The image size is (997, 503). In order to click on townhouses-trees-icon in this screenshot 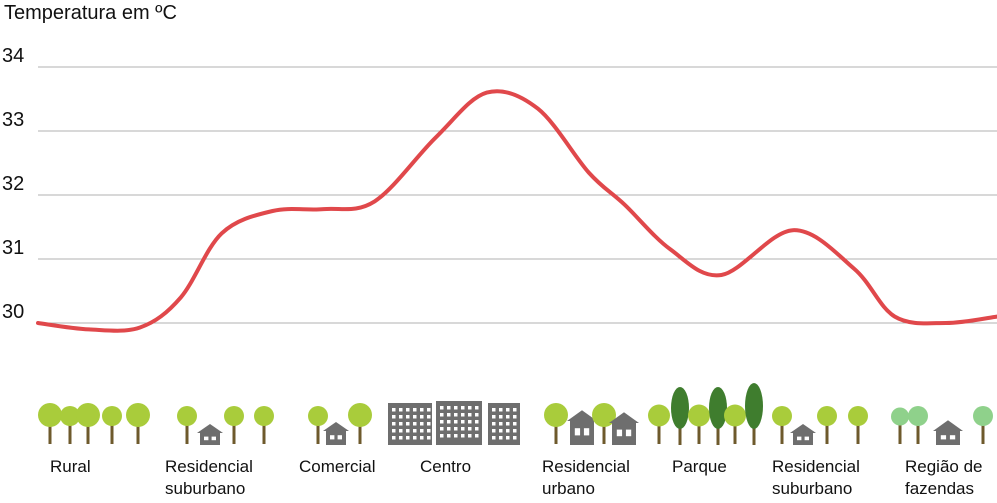, I will do `click(591, 424)`.